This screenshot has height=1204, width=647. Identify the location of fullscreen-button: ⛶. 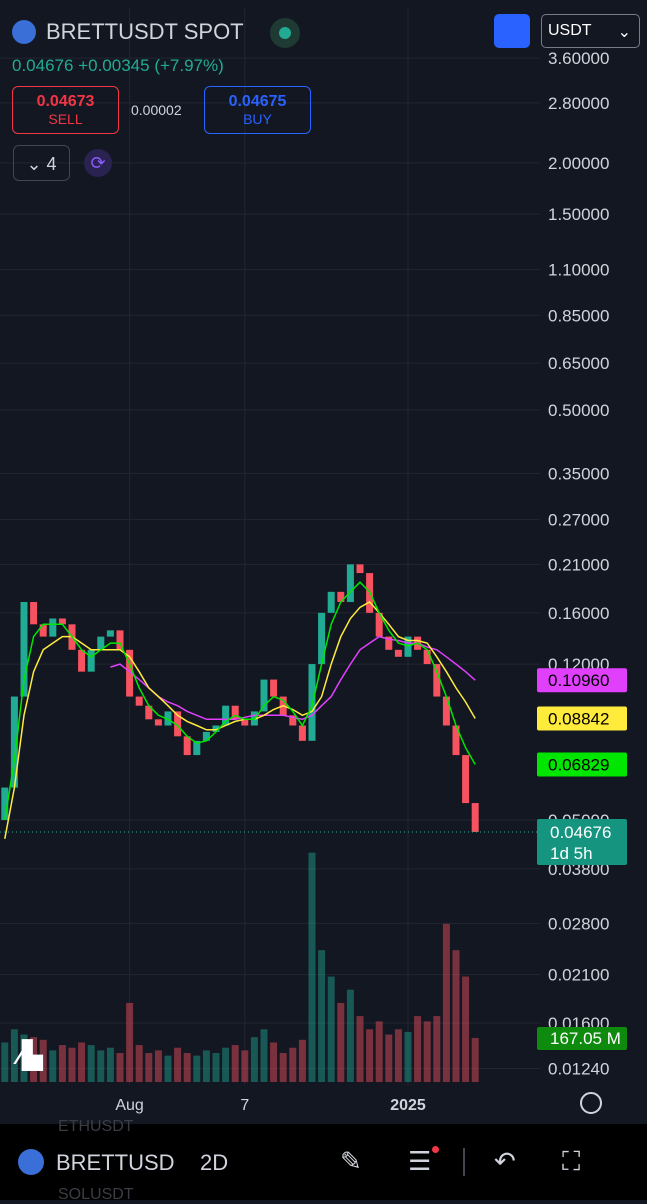
(571, 1161).